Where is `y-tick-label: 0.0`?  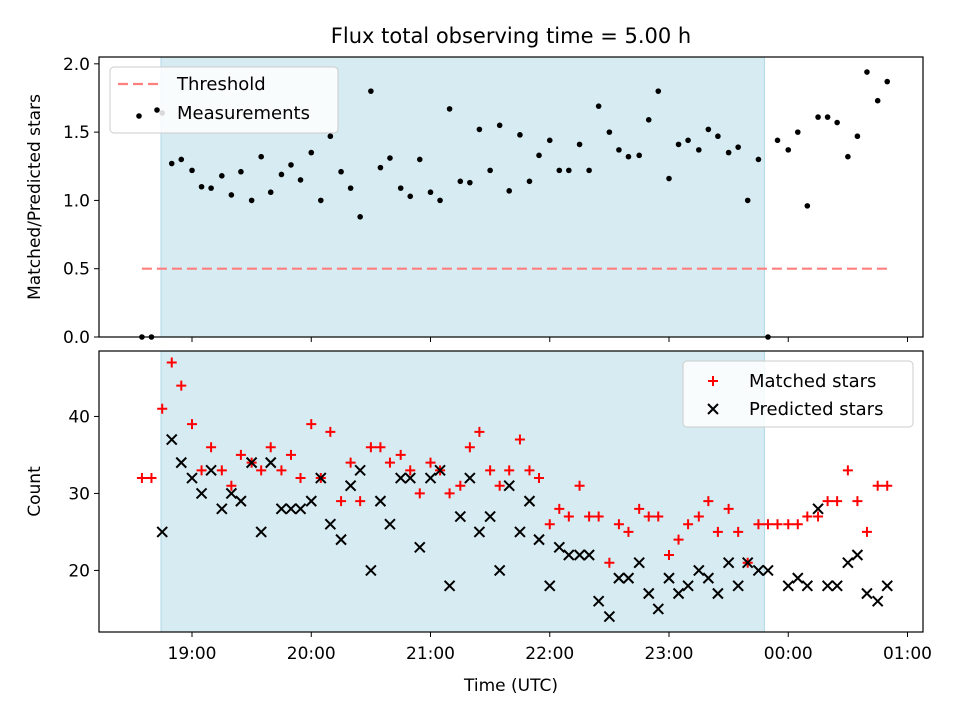
y-tick-label: 0.0 is located at coordinates (76, 338).